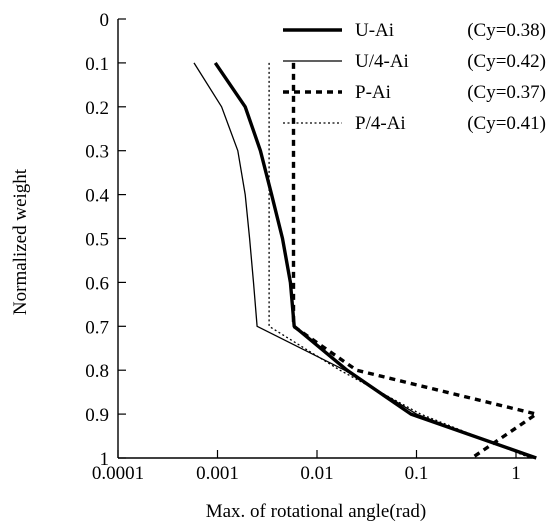 This screenshot has height=528, width=550. Describe the element at coordinates (506, 92) in the screenshot. I see `legend-series-cy: (Cy=0.37)` at that location.